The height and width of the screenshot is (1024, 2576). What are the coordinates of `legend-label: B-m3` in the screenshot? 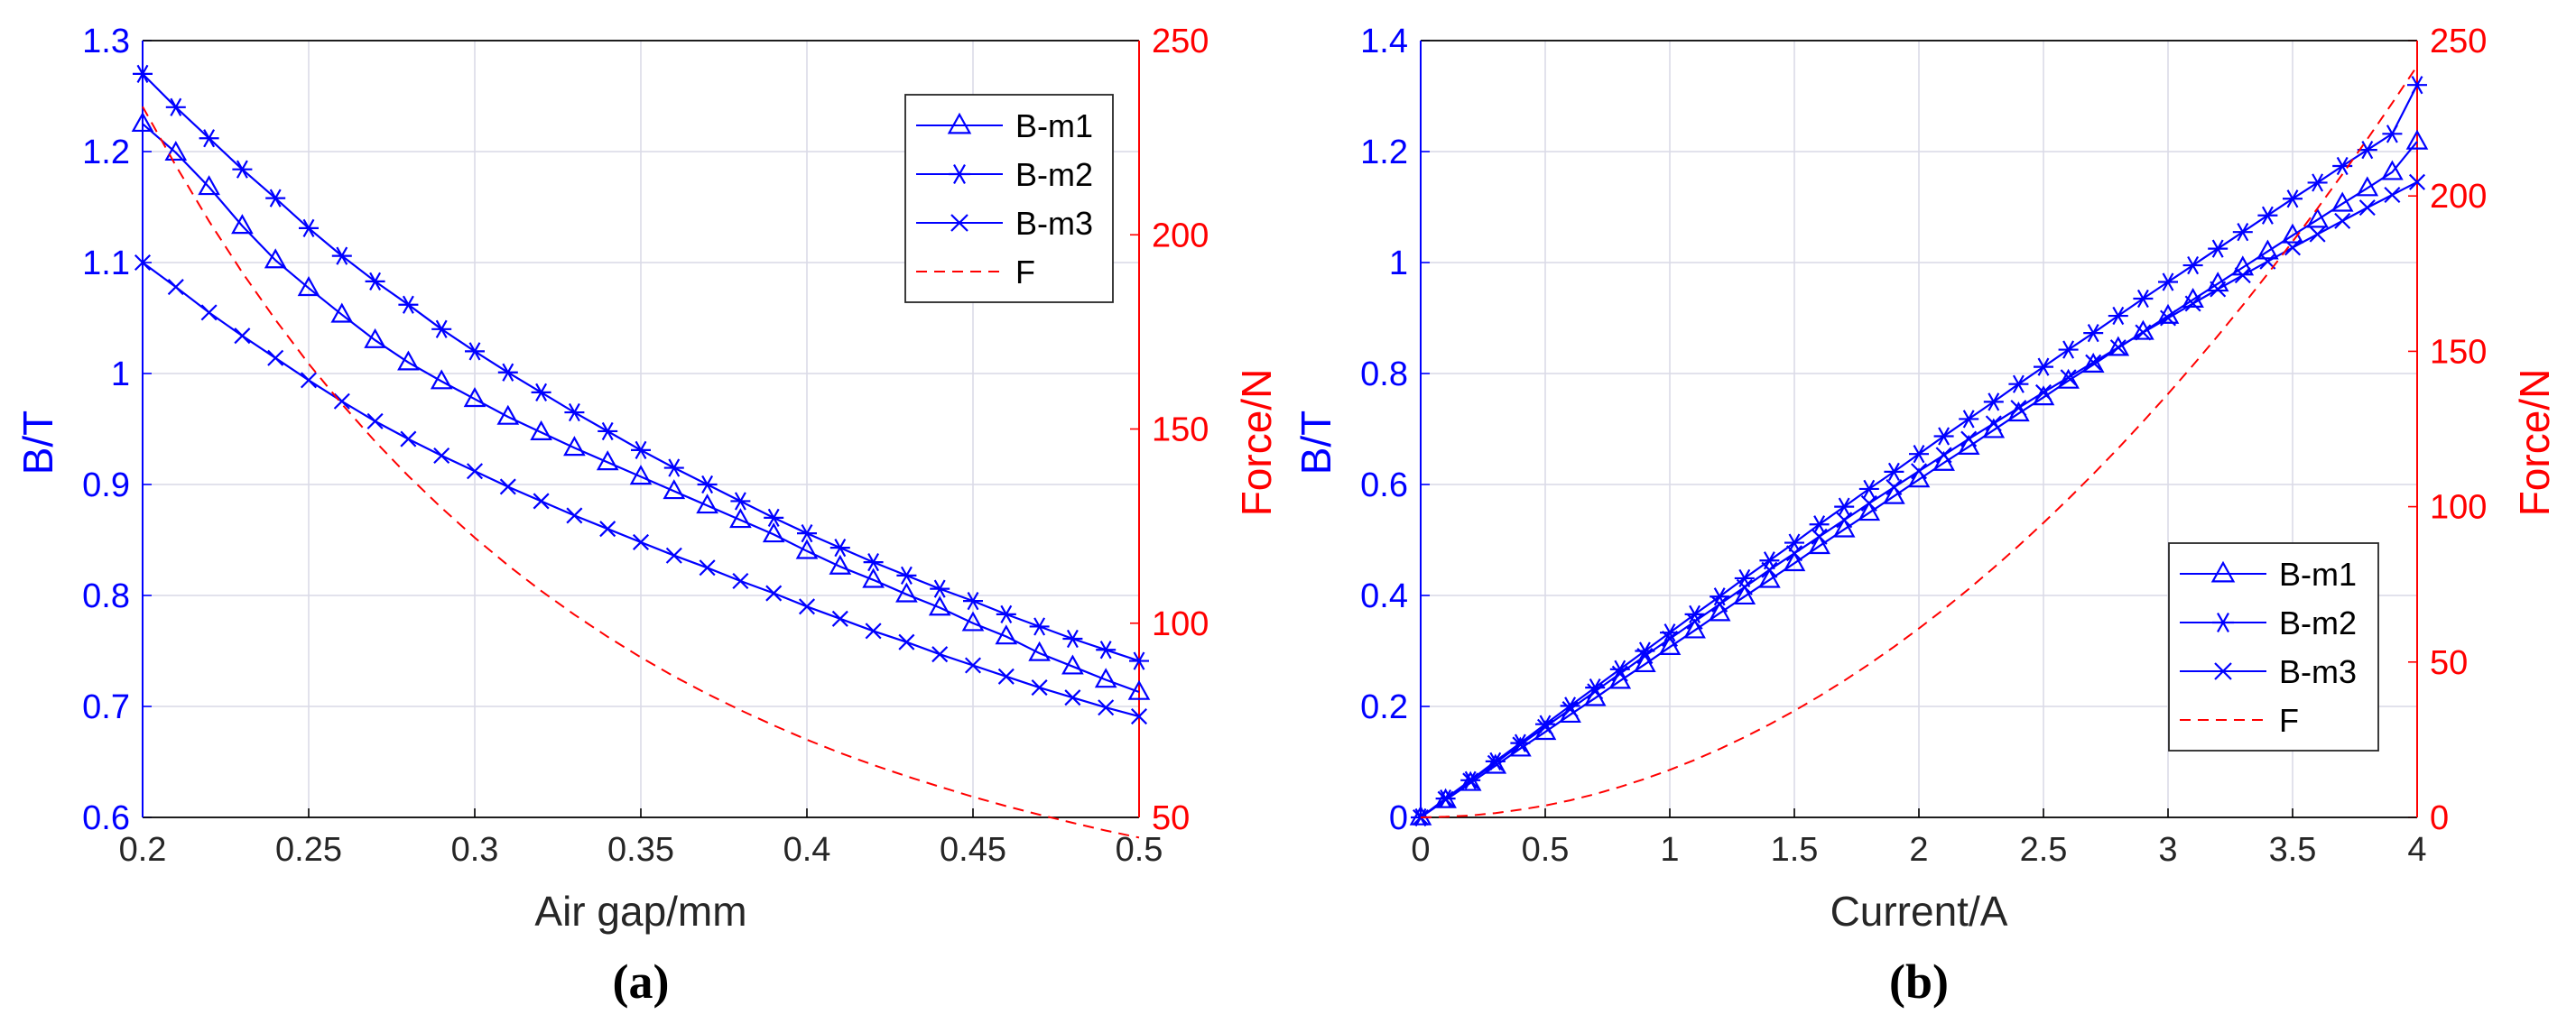 It's located at (1054, 223).